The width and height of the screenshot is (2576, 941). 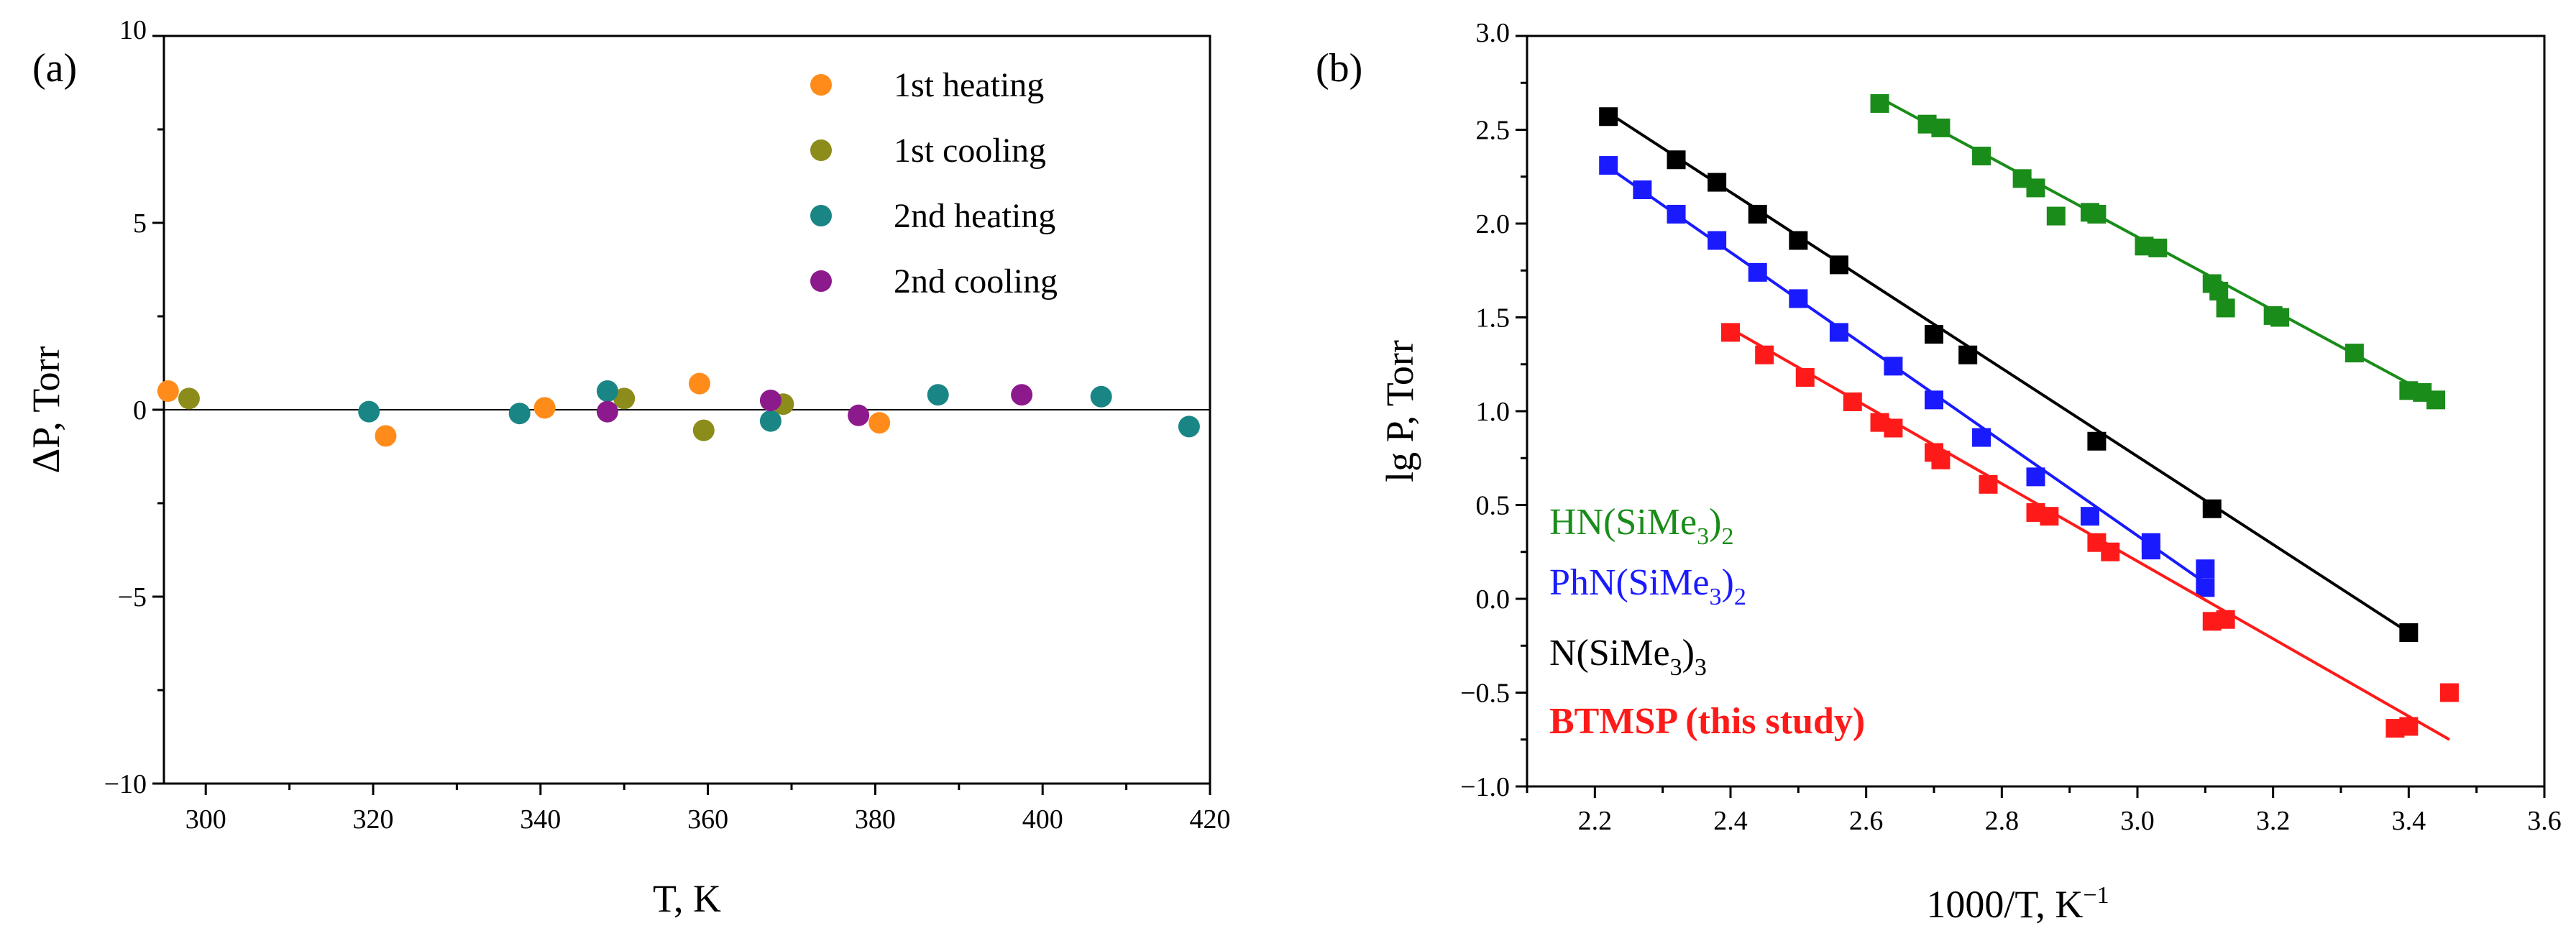 What do you see at coordinates (821, 281) in the screenshot?
I see `legend-marker-2nd-cooling` at bounding box center [821, 281].